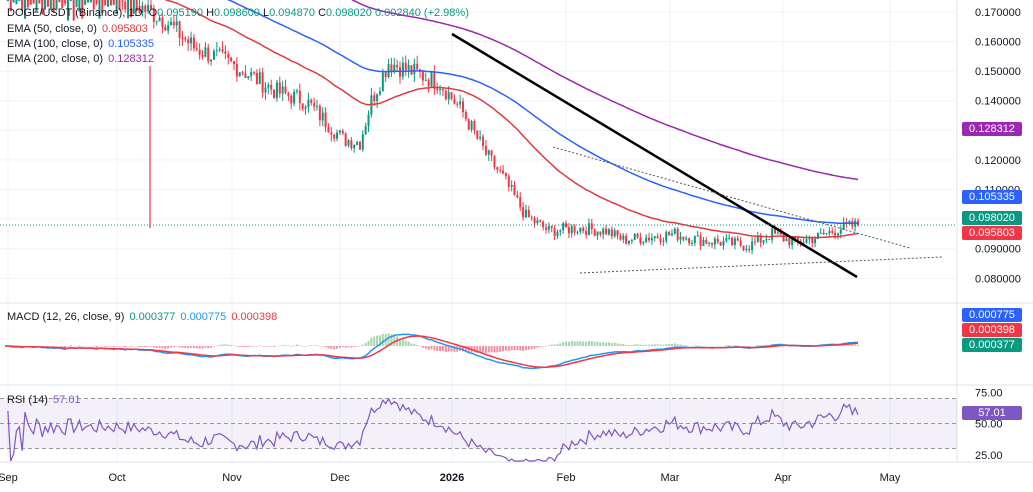 Image resolution: width=1033 pixels, height=492 pixels. What do you see at coordinates (77, 29) in the screenshot?
I see `legend-ema50: EMA (50, close, 0) 0.095803` at bounding box center [77, 29].